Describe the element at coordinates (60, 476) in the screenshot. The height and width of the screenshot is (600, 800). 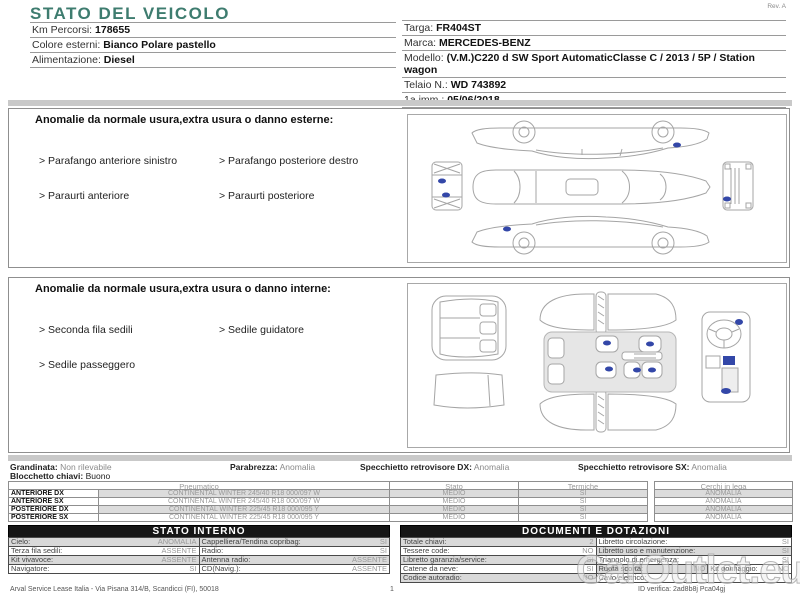
I see `key-block-status: Blocchetto chiavi: Buono` at that location.